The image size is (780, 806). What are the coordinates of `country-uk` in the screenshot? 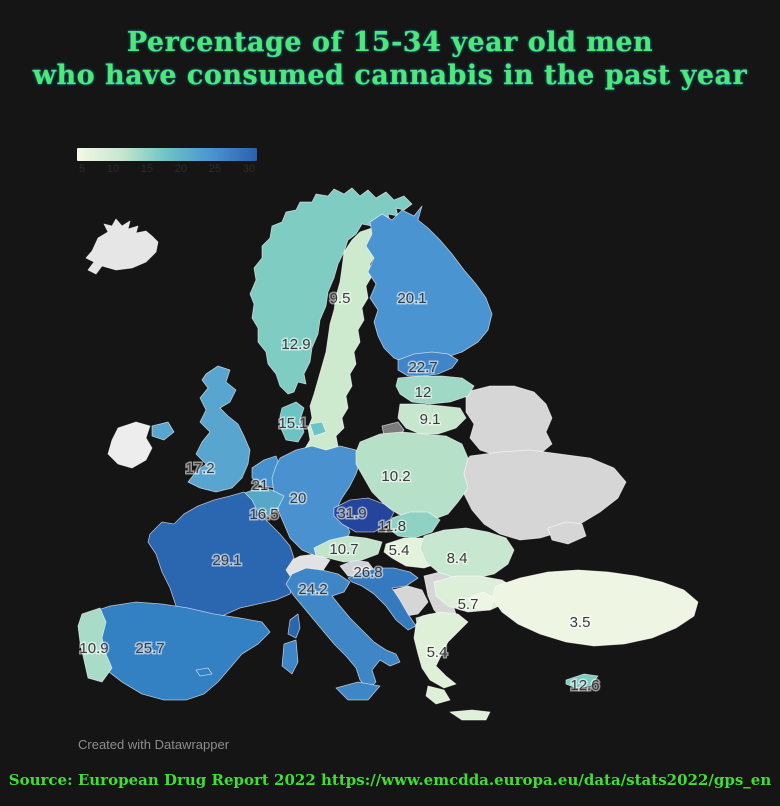 It's located at (219, 429).